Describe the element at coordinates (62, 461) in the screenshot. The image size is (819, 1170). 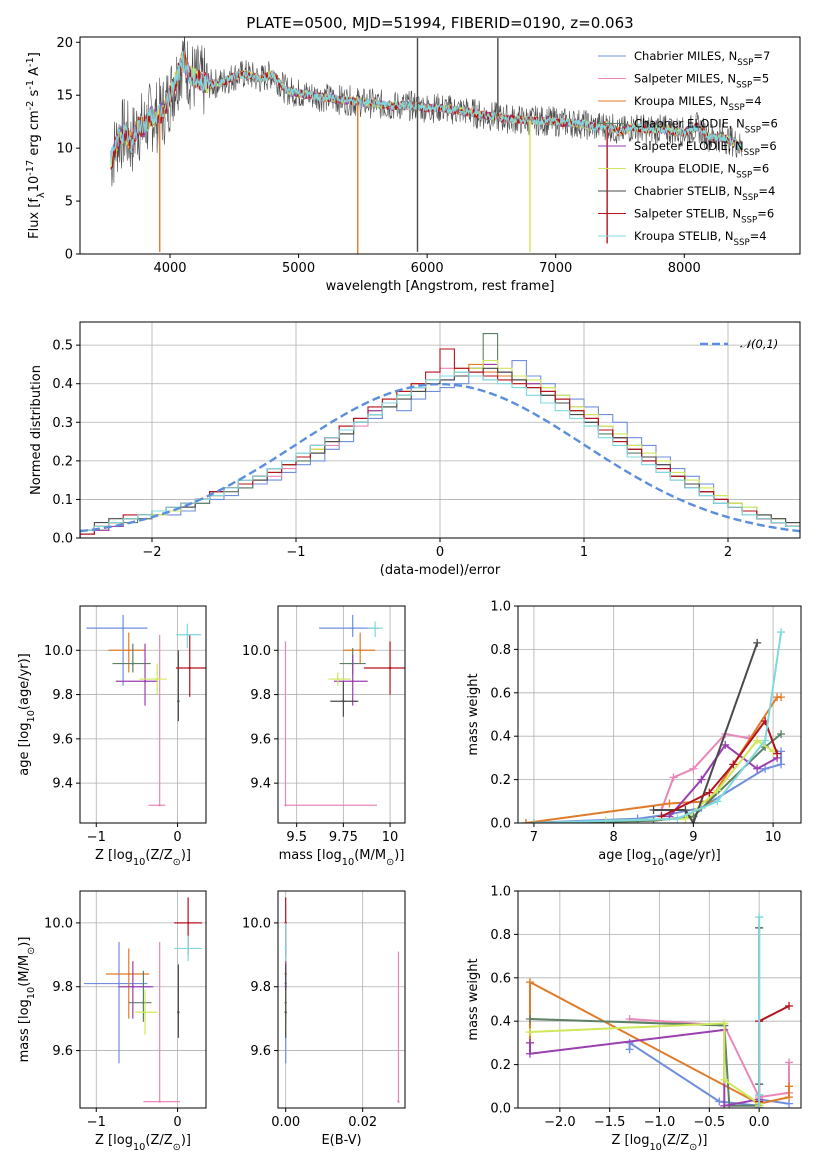
I see `residual-histogram-ytick-label: 0.2` at that location.